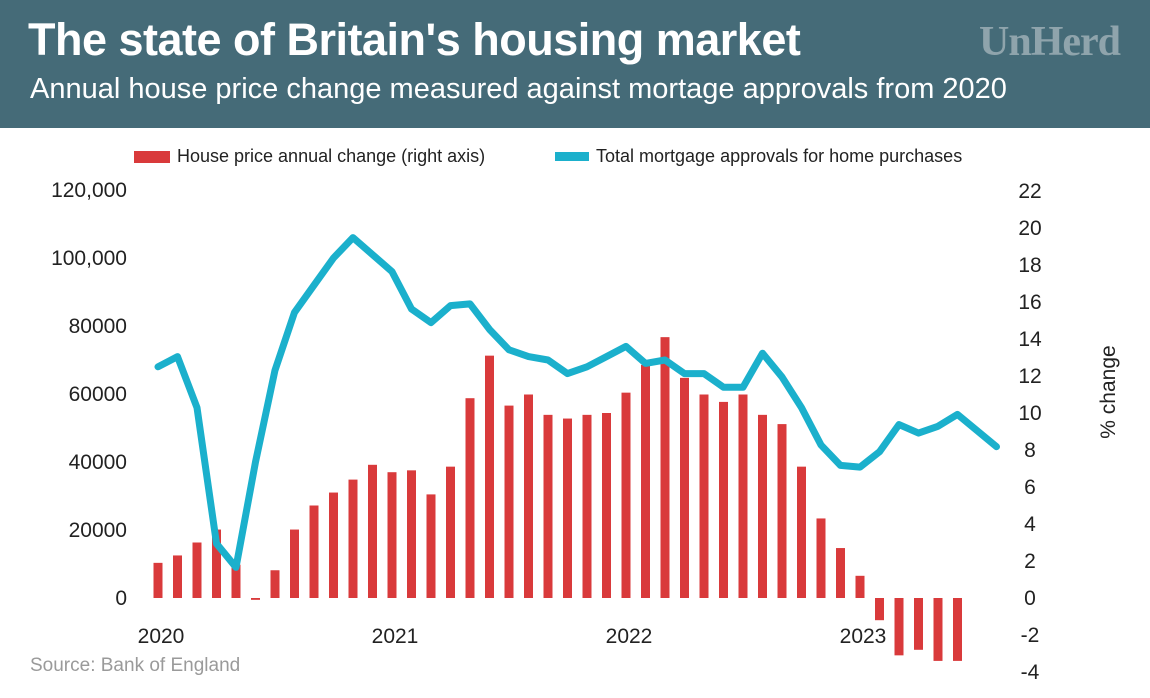 The height and width of the screenshot is (698, 1150). I want to click on legend-line-swatch, so click(572, 156).